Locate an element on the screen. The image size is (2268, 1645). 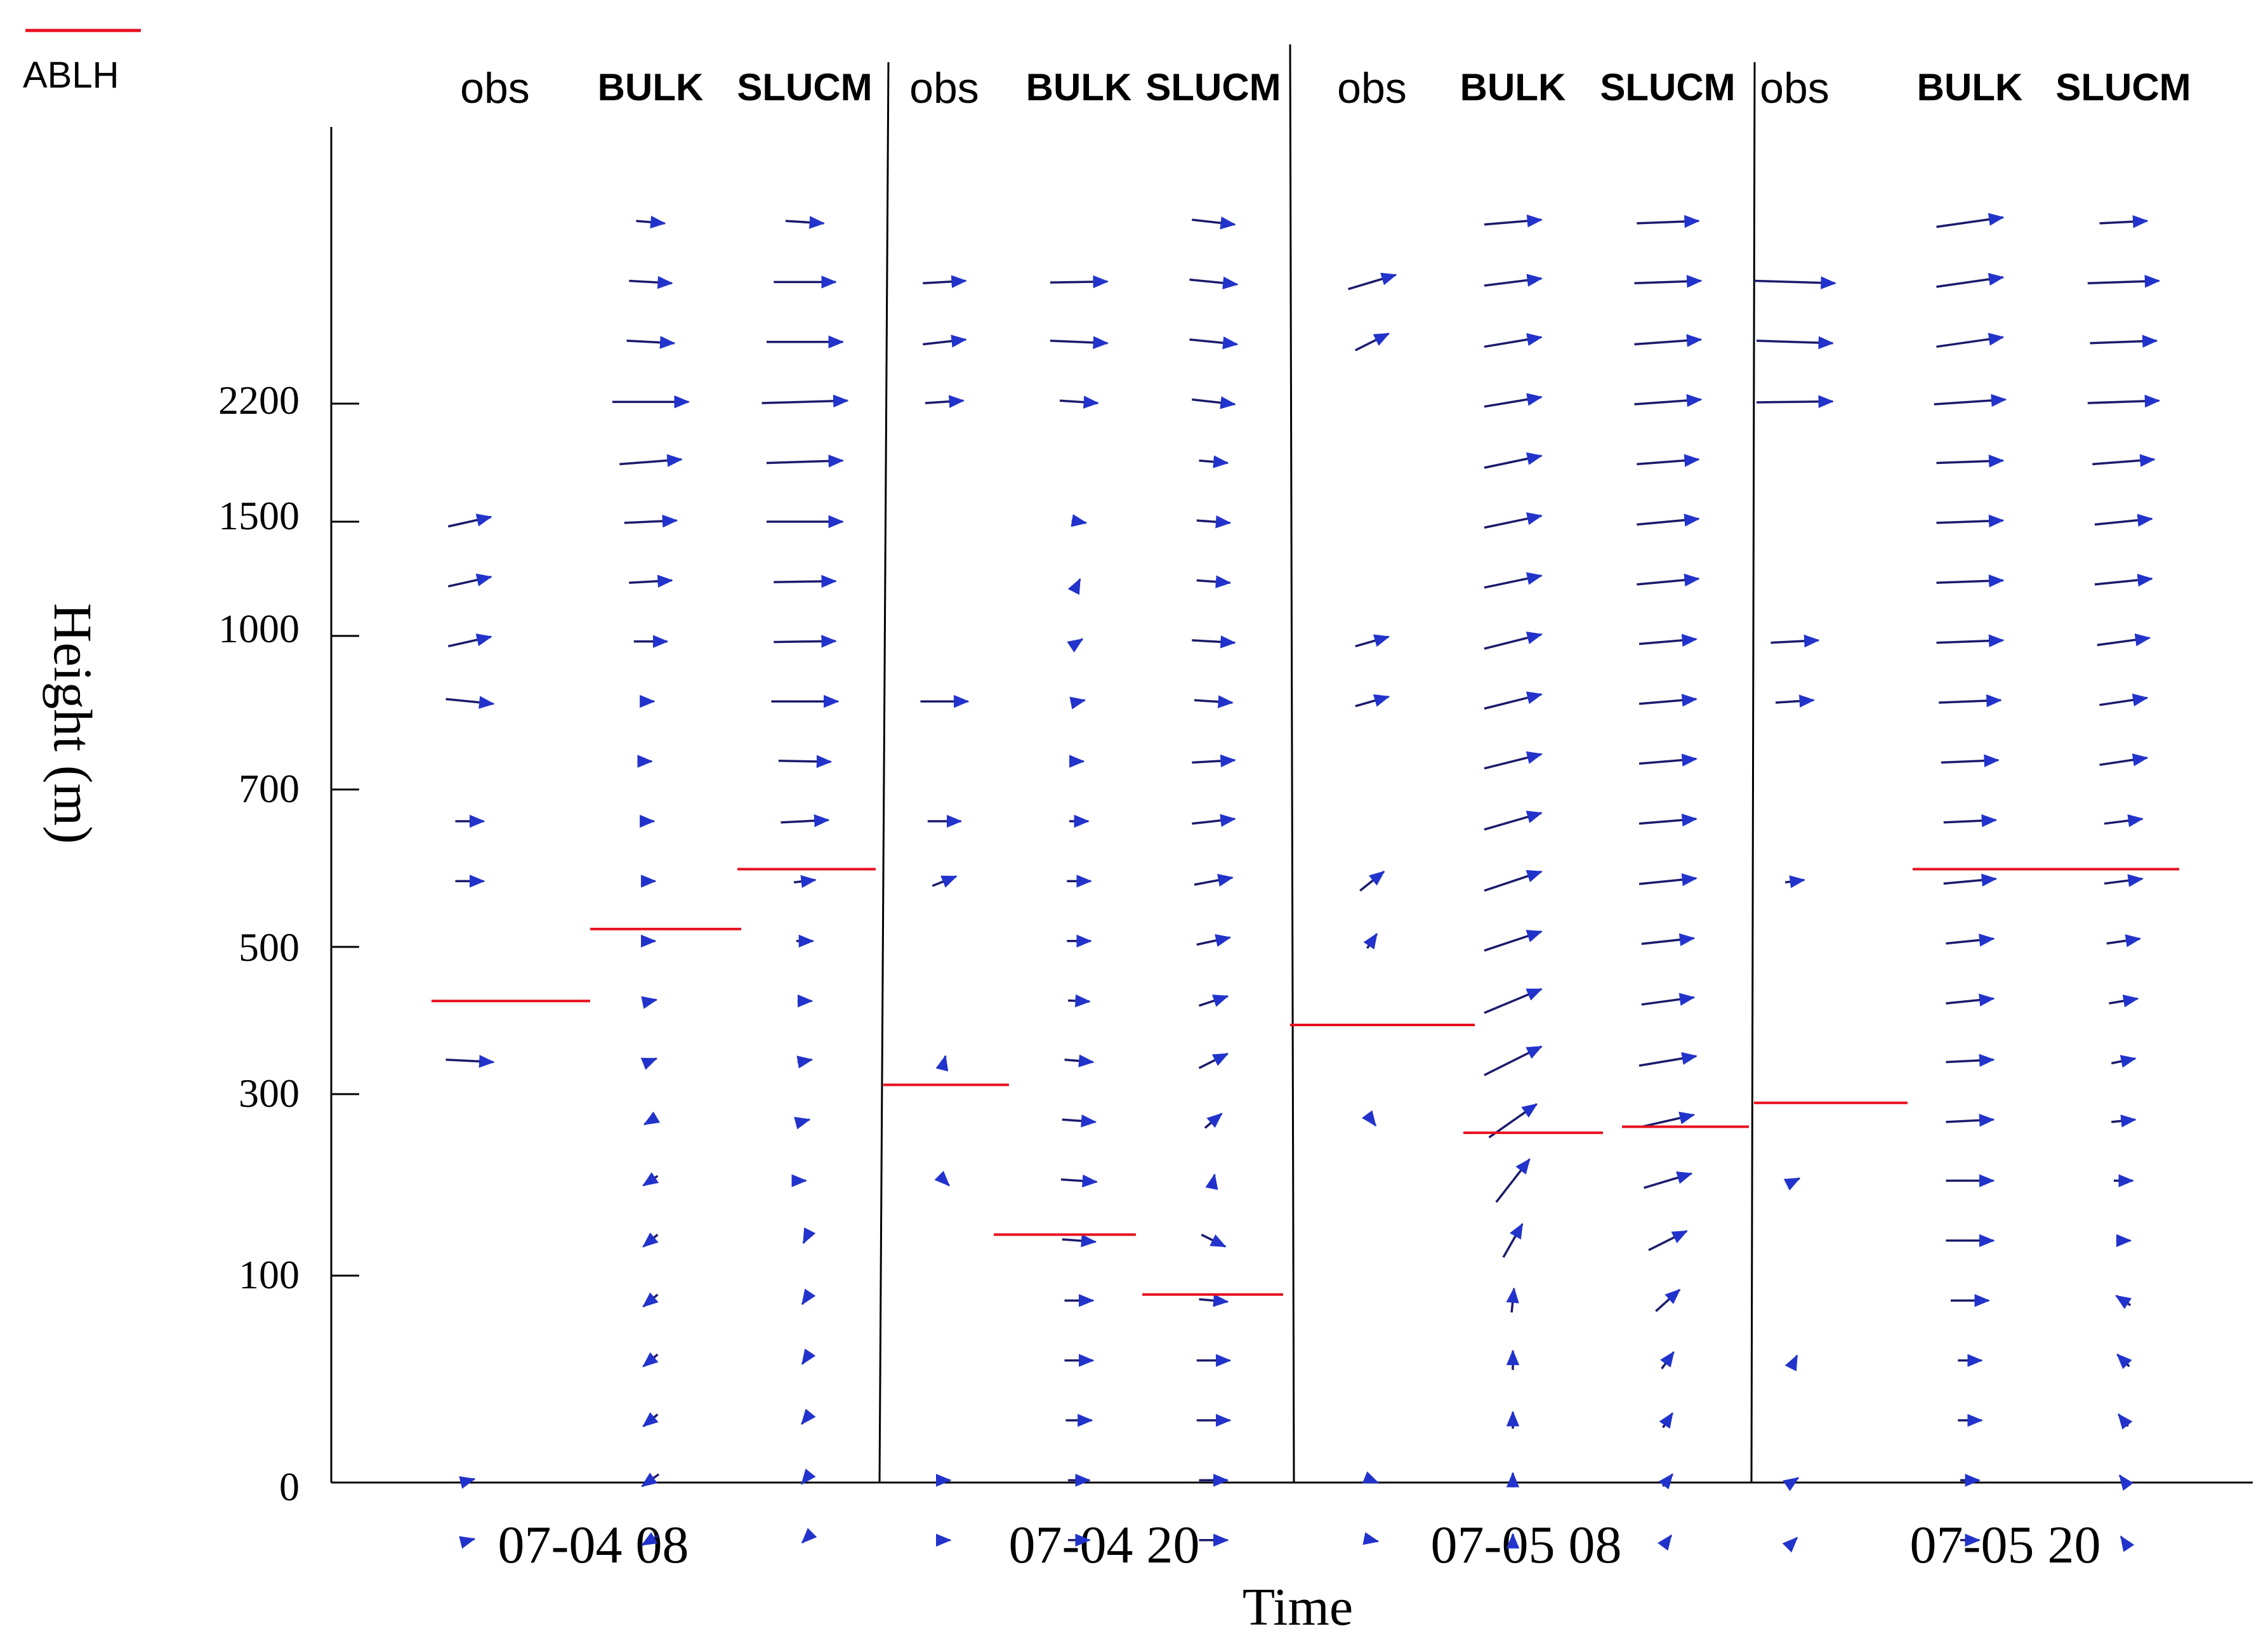
y-tick-label: 700 is located at coordinates (269, 788).